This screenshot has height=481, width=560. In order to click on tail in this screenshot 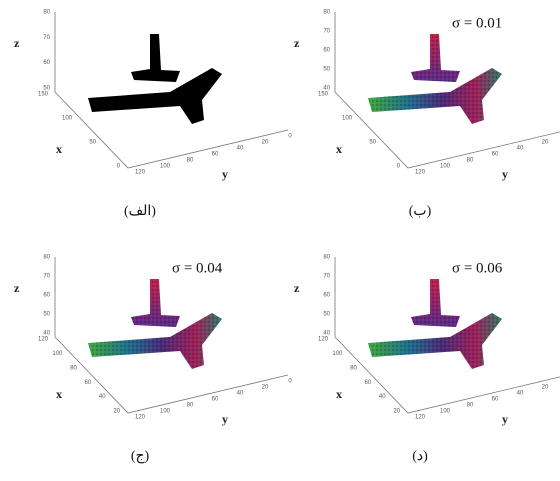, I will do `click(155, 58)`.